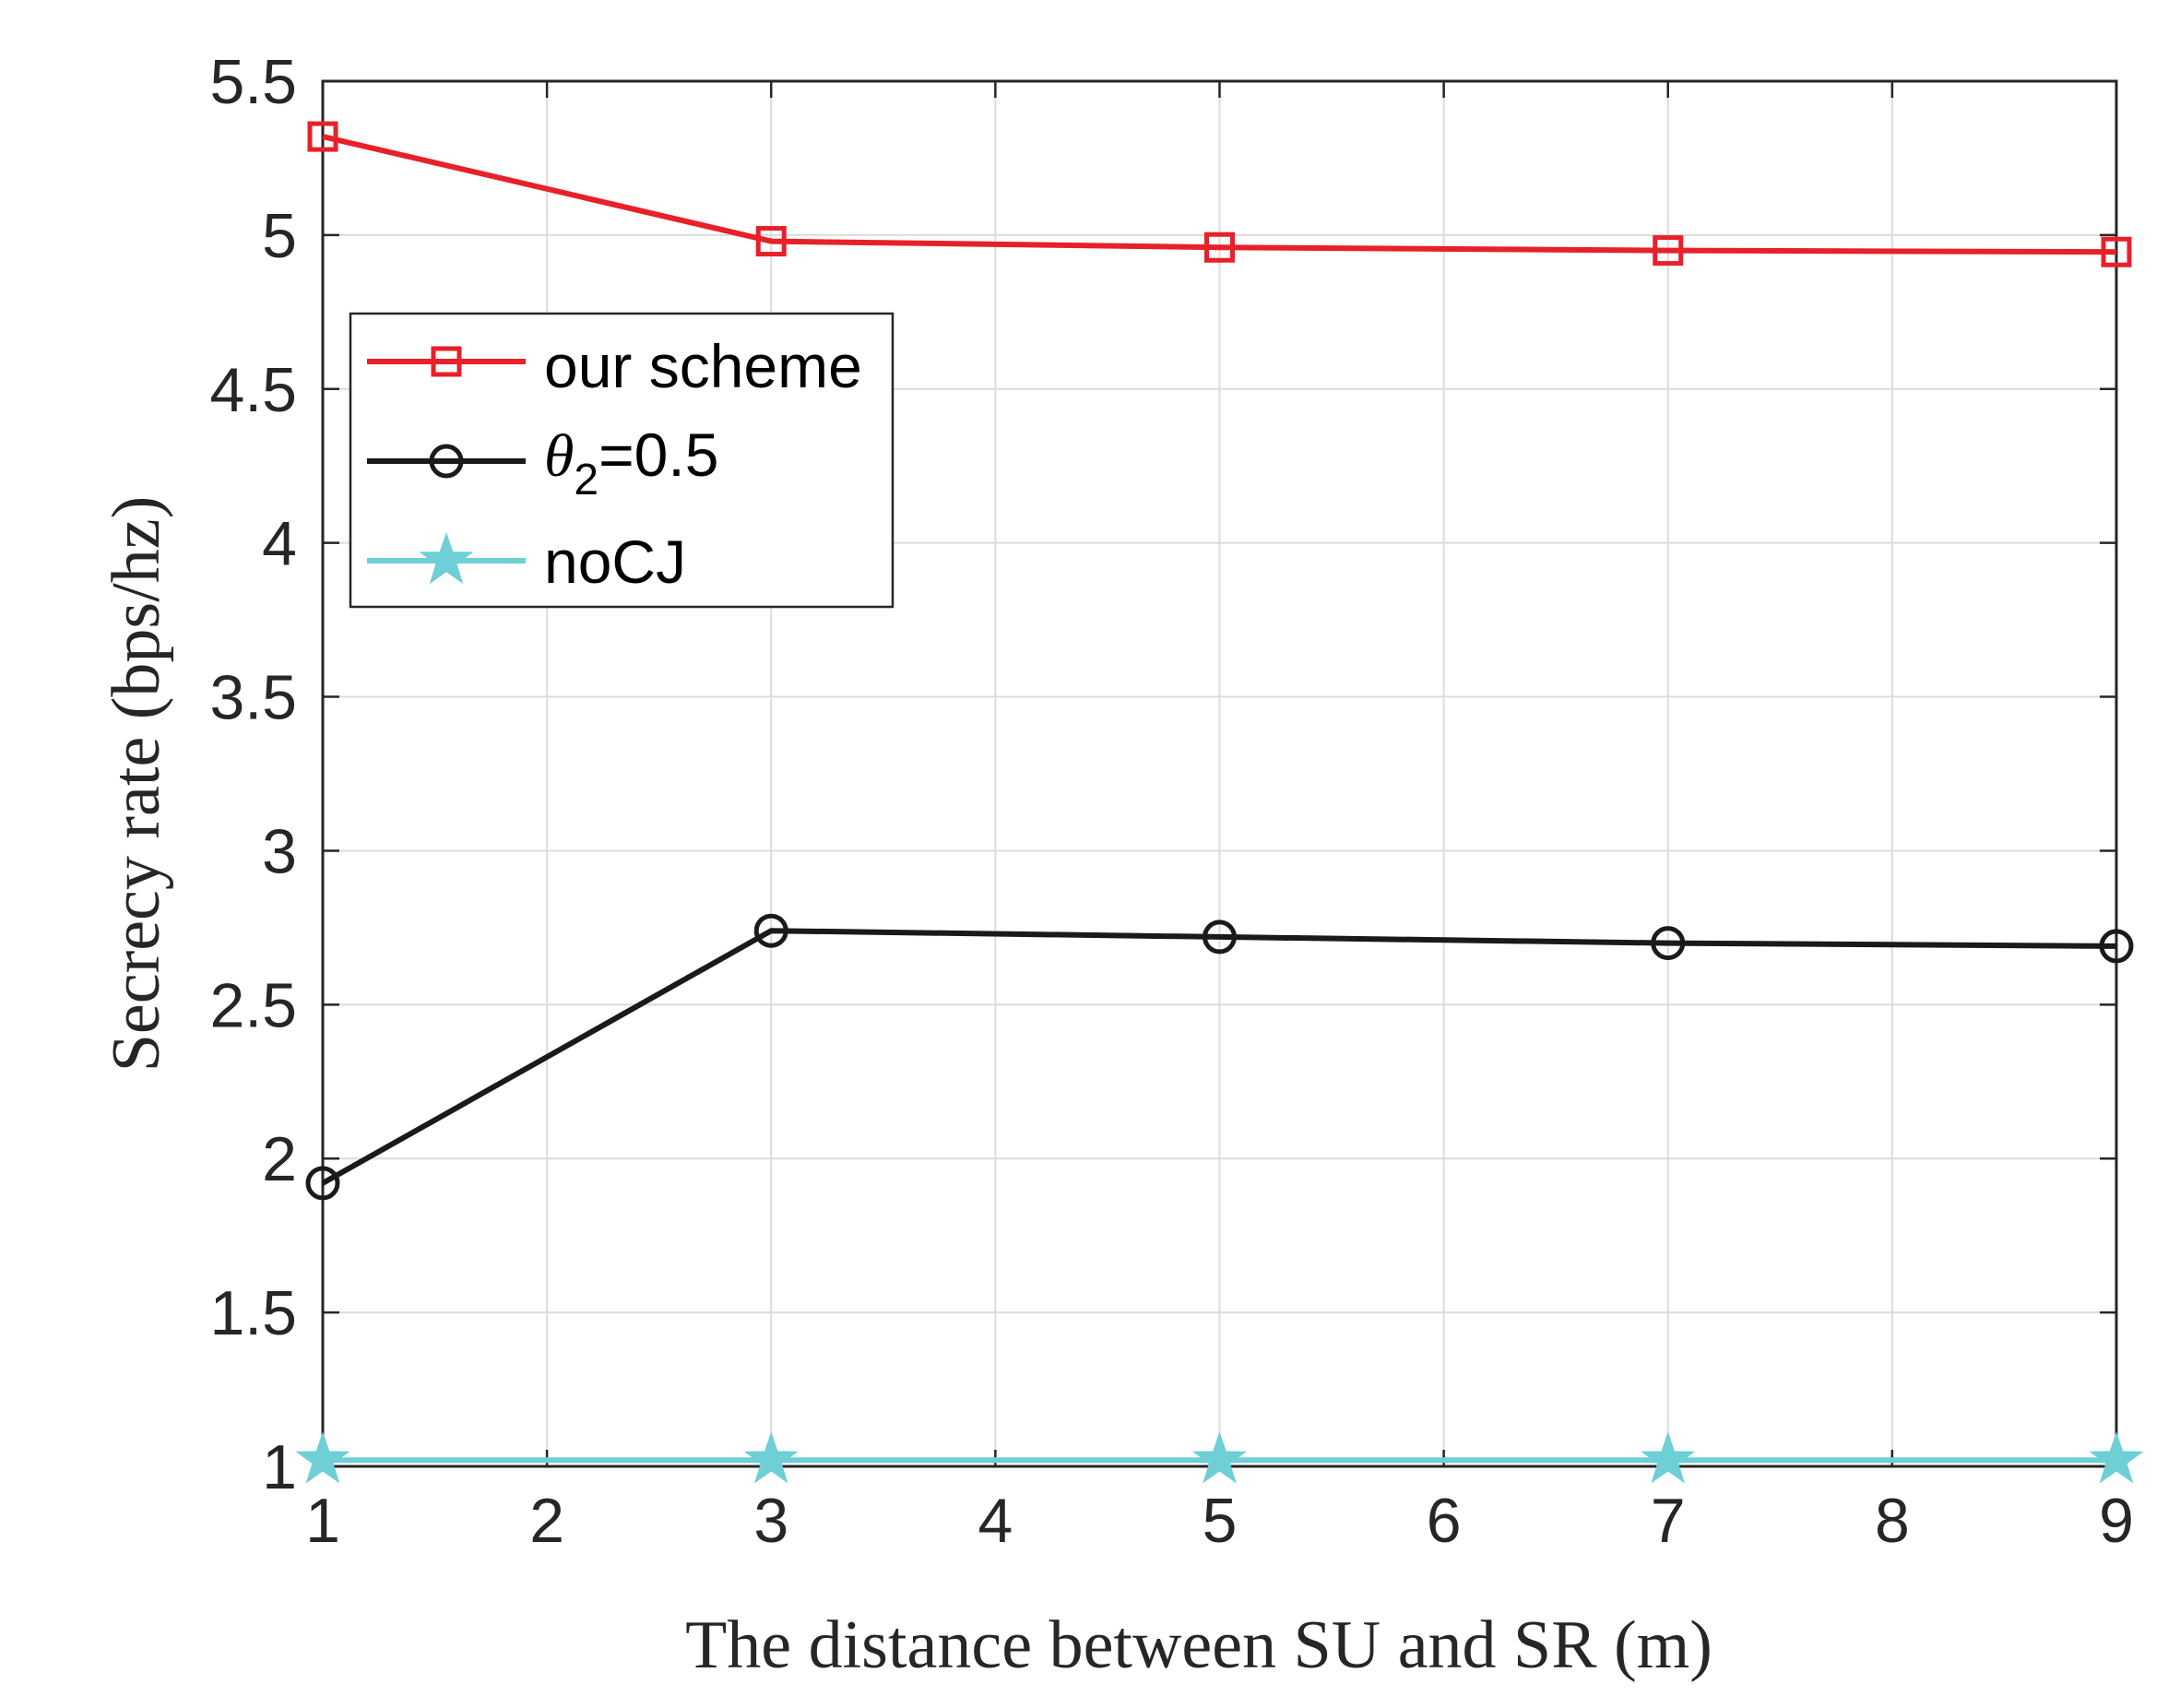 The height and width of the screenshot is (1708, 2180). What do you see at coordinates (279, 851) in the screenshot?
I see `y-tick-label: 3` at bounding box center [279, 851].